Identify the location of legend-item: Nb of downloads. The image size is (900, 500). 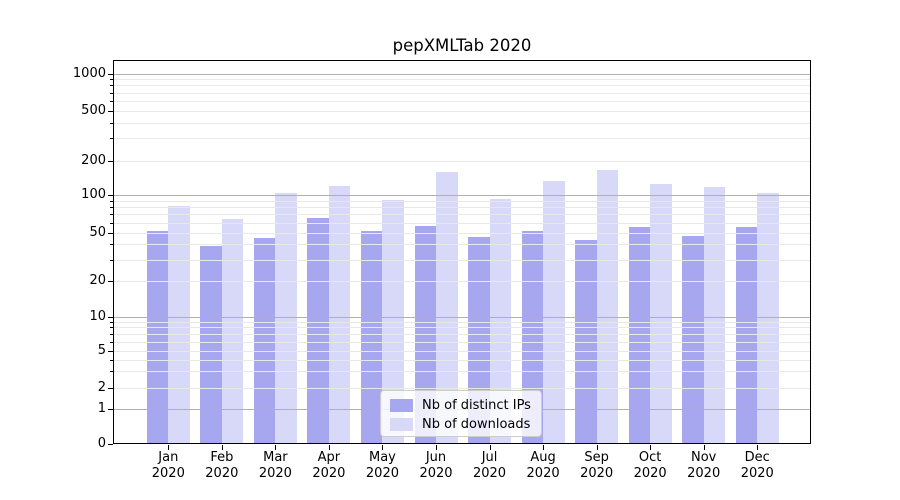
(461, 424).